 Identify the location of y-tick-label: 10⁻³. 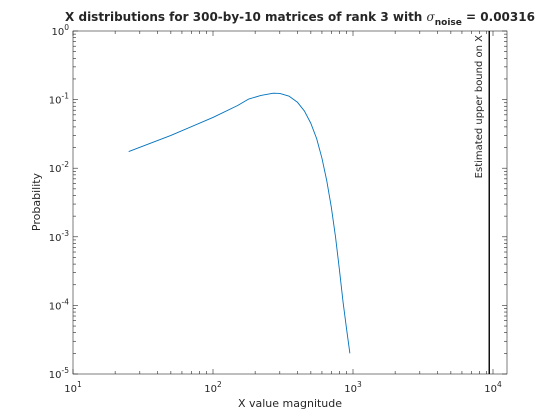
(59, 236).